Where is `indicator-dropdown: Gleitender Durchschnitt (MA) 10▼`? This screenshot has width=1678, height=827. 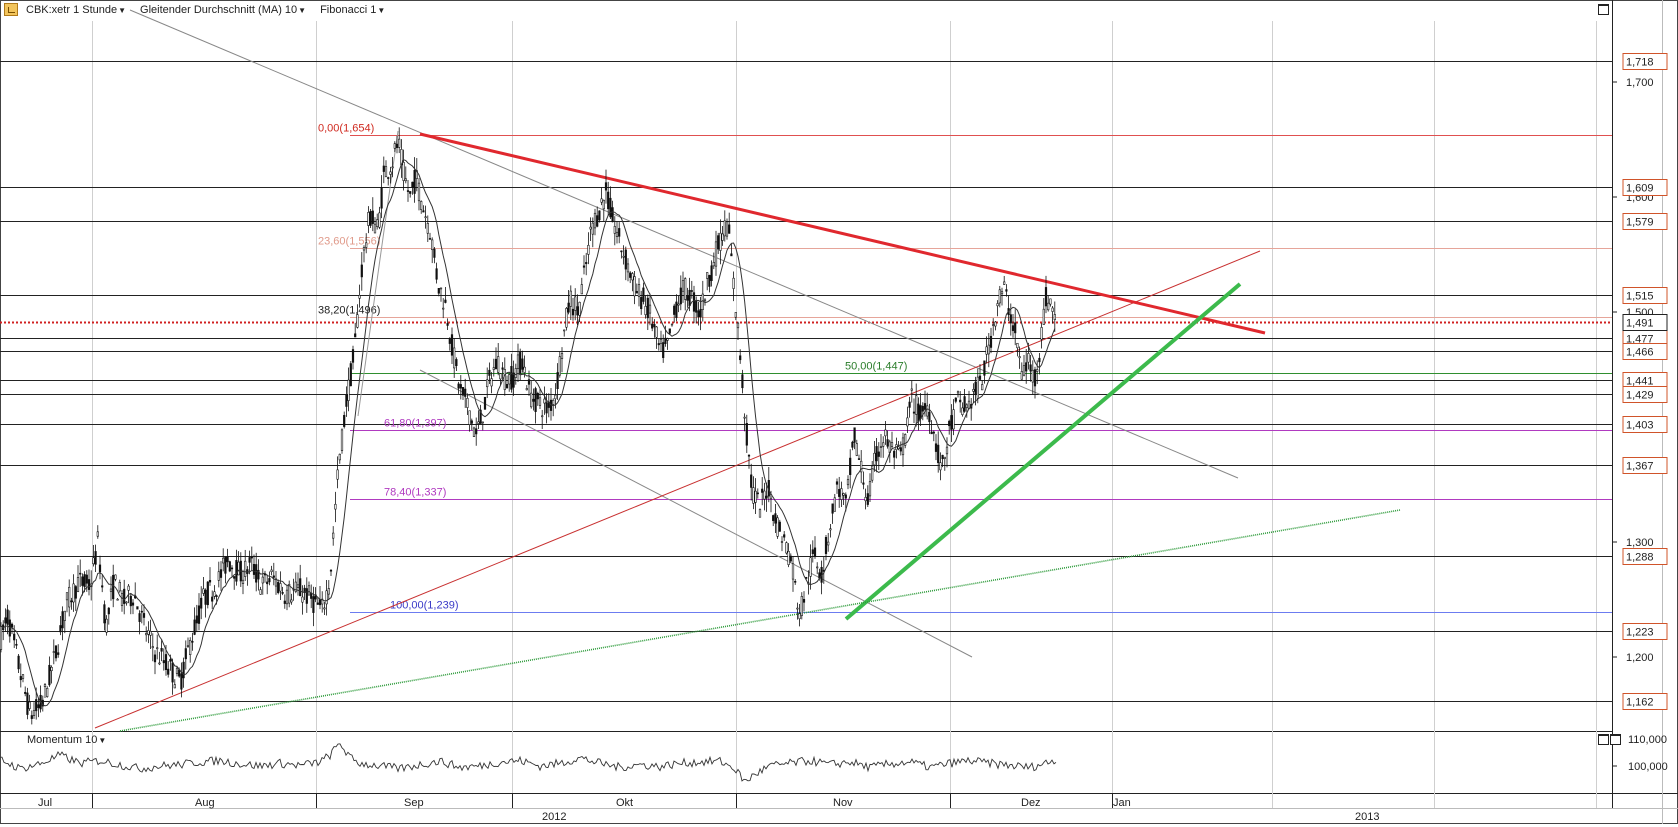
indicator-dropdown: Gleitender Durchschnitt (MA) 10▼ is located at coordinates (223, 10).